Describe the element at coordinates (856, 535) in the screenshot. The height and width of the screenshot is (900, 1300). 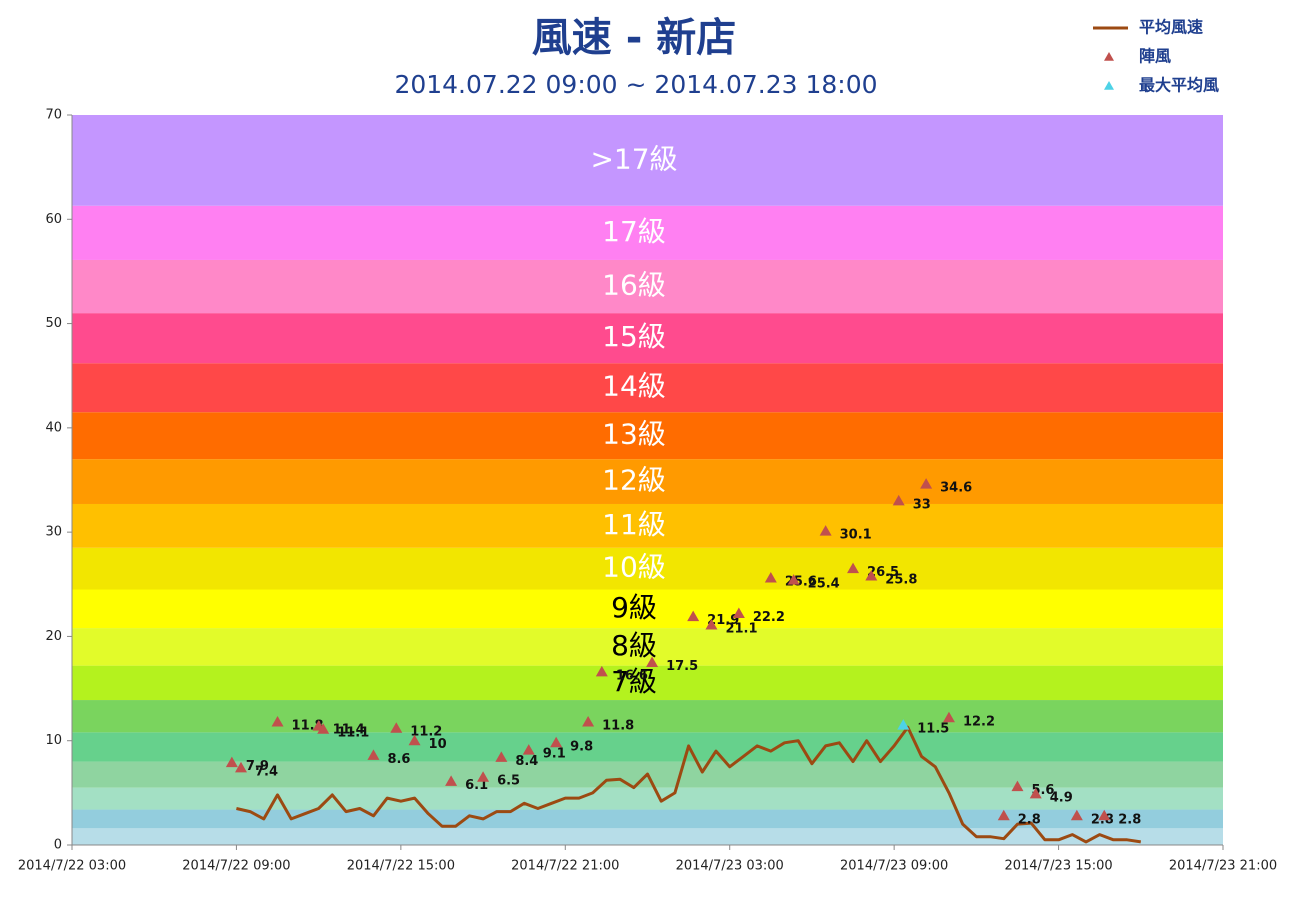
I see `data-label: 30.1` at that location.